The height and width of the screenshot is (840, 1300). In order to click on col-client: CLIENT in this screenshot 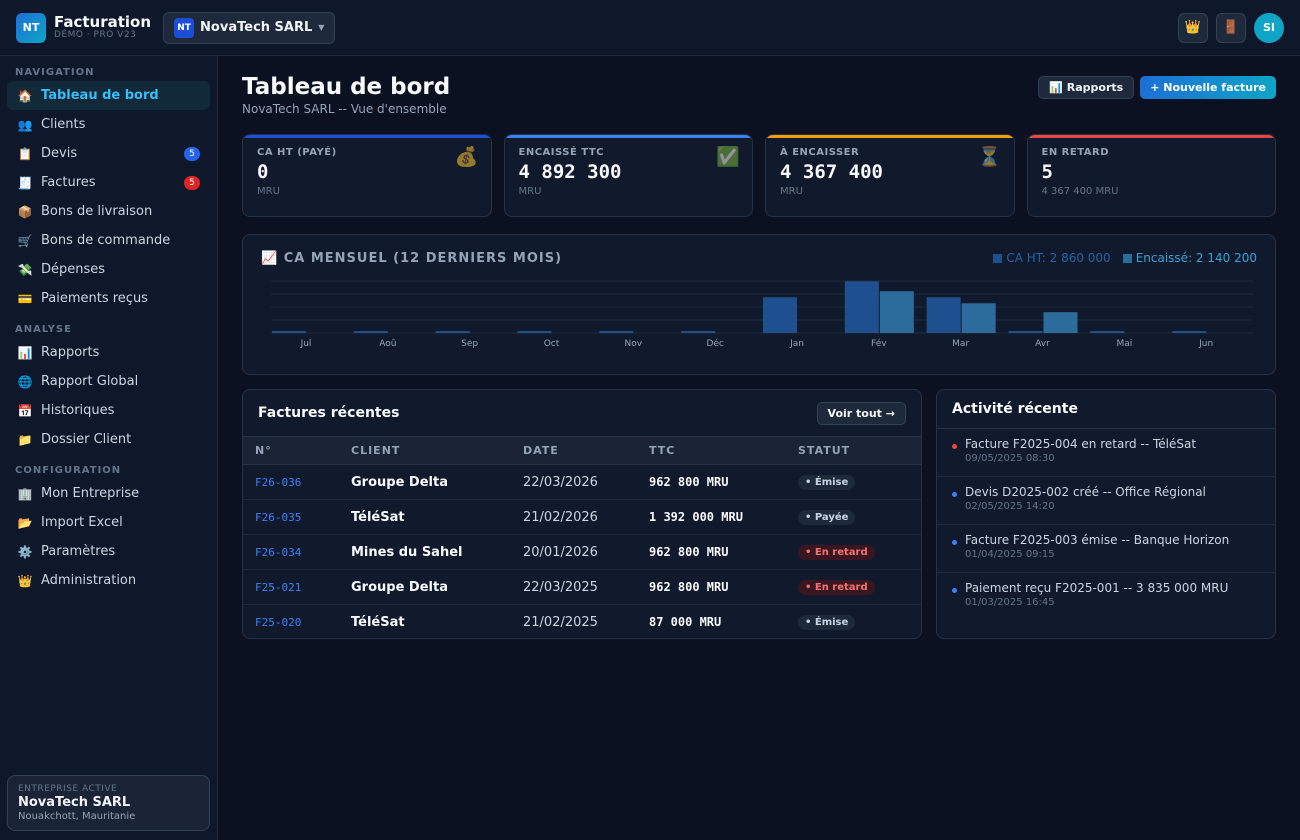, I will do `click(376, 450)`.